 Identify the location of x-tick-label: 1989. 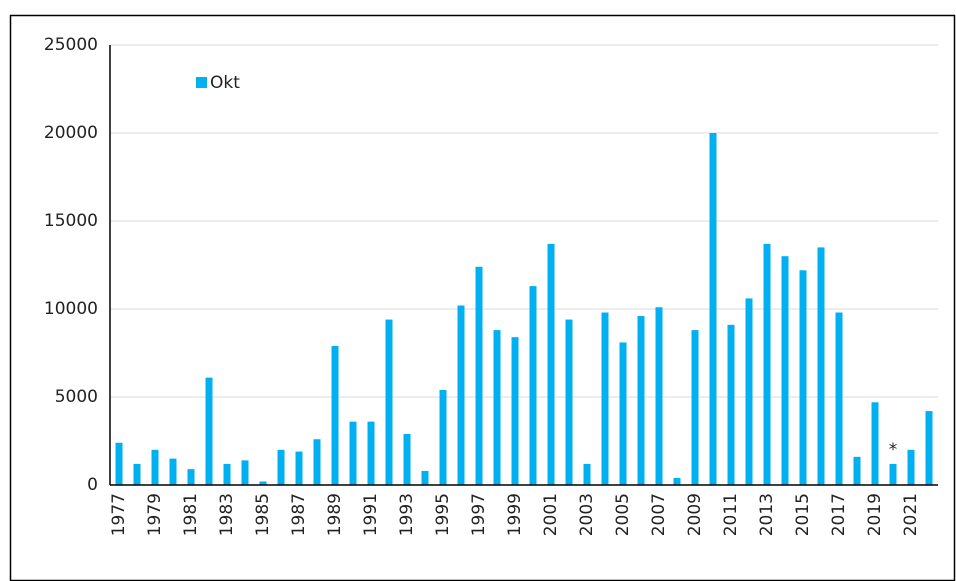
(335, 514).